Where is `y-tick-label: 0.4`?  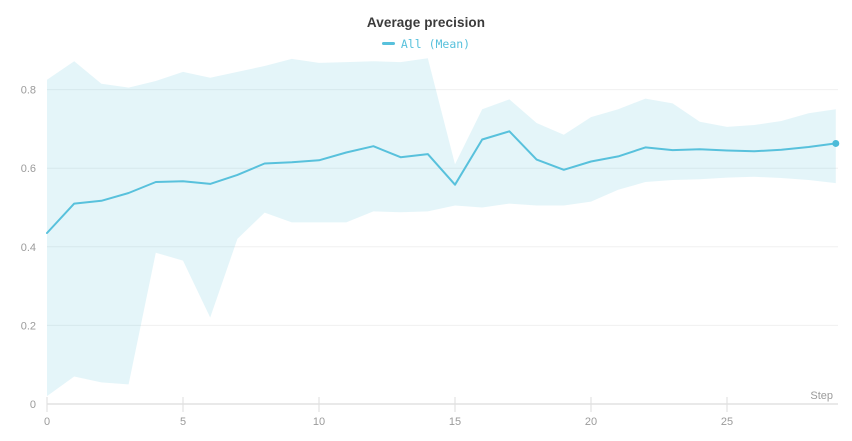 y-tick-label: 0.4 is located at coordinates (28, 248).